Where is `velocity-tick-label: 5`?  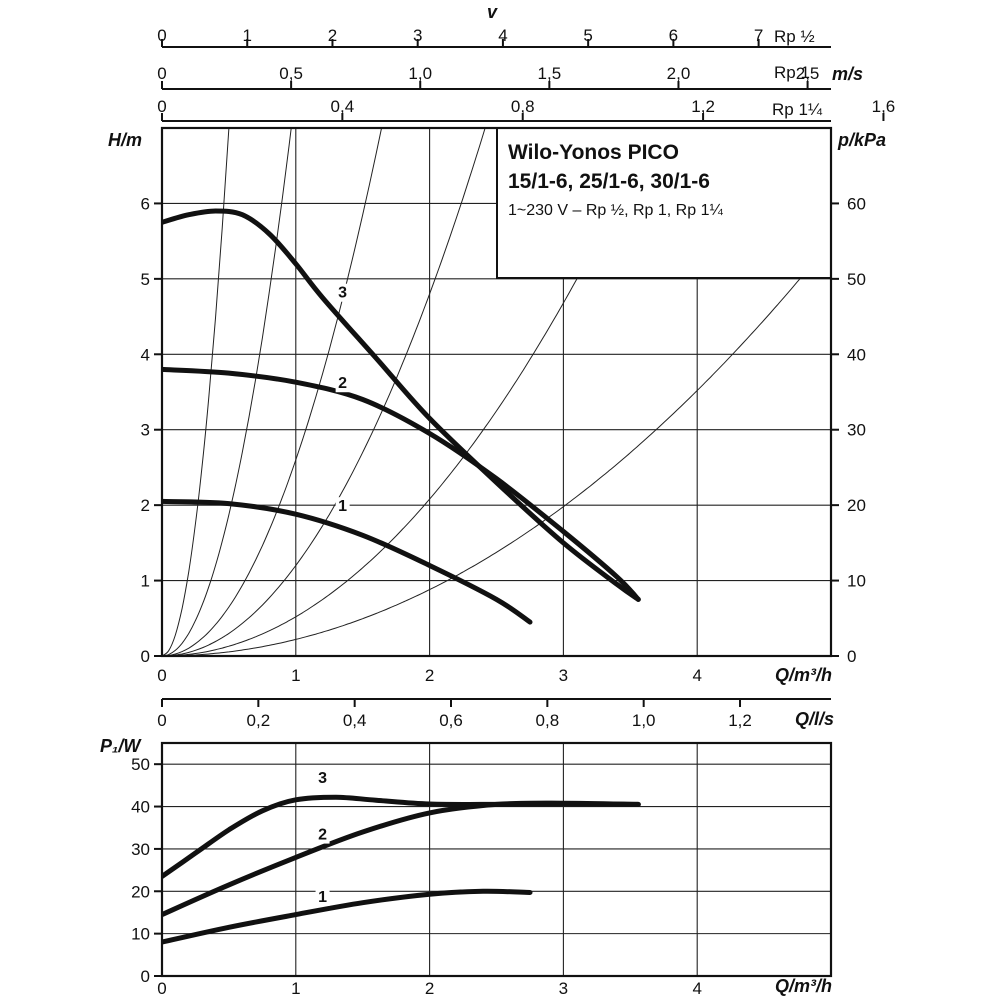
velocity-tick-label: 5 is located at coordinates (587, 35).